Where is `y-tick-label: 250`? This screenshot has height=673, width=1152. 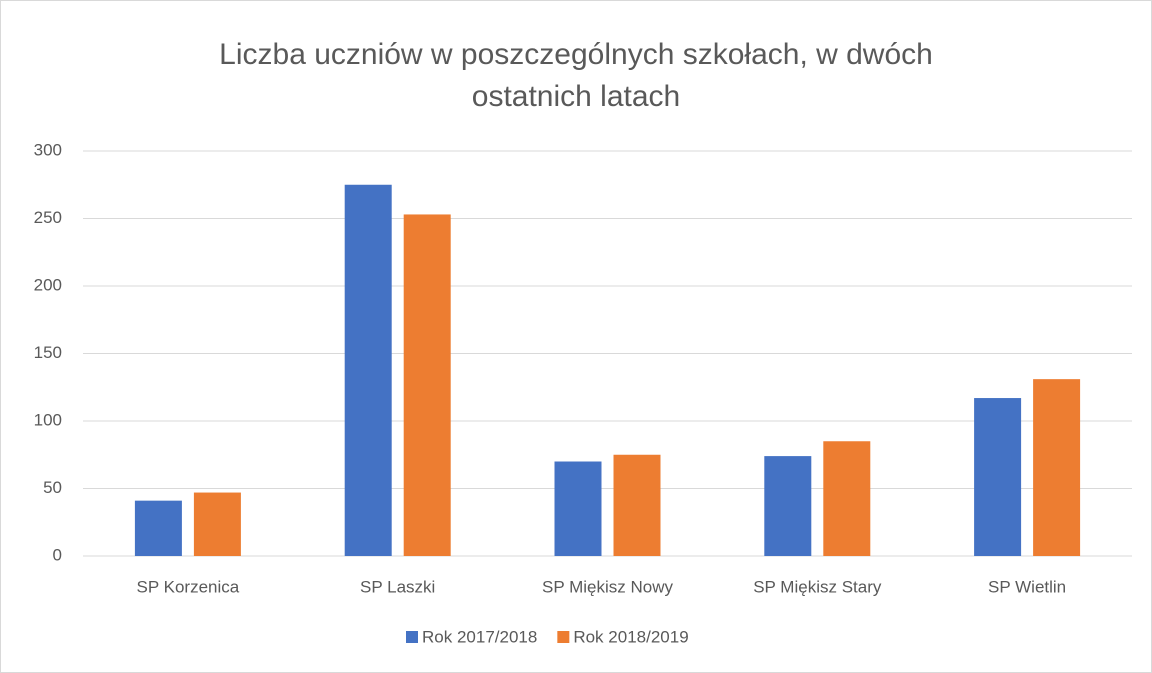
y-tick-label: 250 is located at coordinates (48, 217).